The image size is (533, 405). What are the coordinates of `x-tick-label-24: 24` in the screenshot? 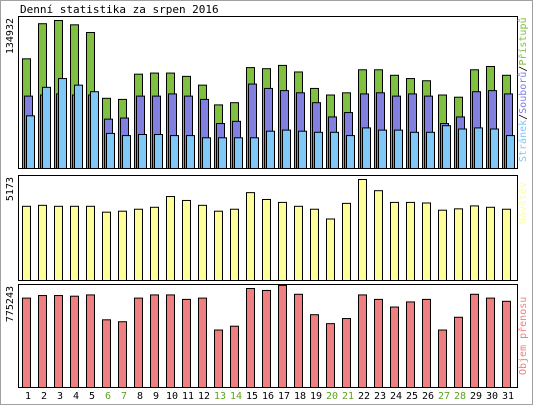 It's located at (396, 396).